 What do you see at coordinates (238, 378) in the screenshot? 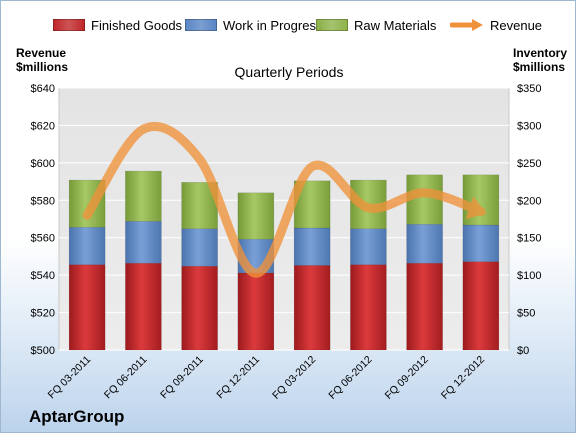
I see `category-label: FQ 12-2011` at bounding box center [238, 378].